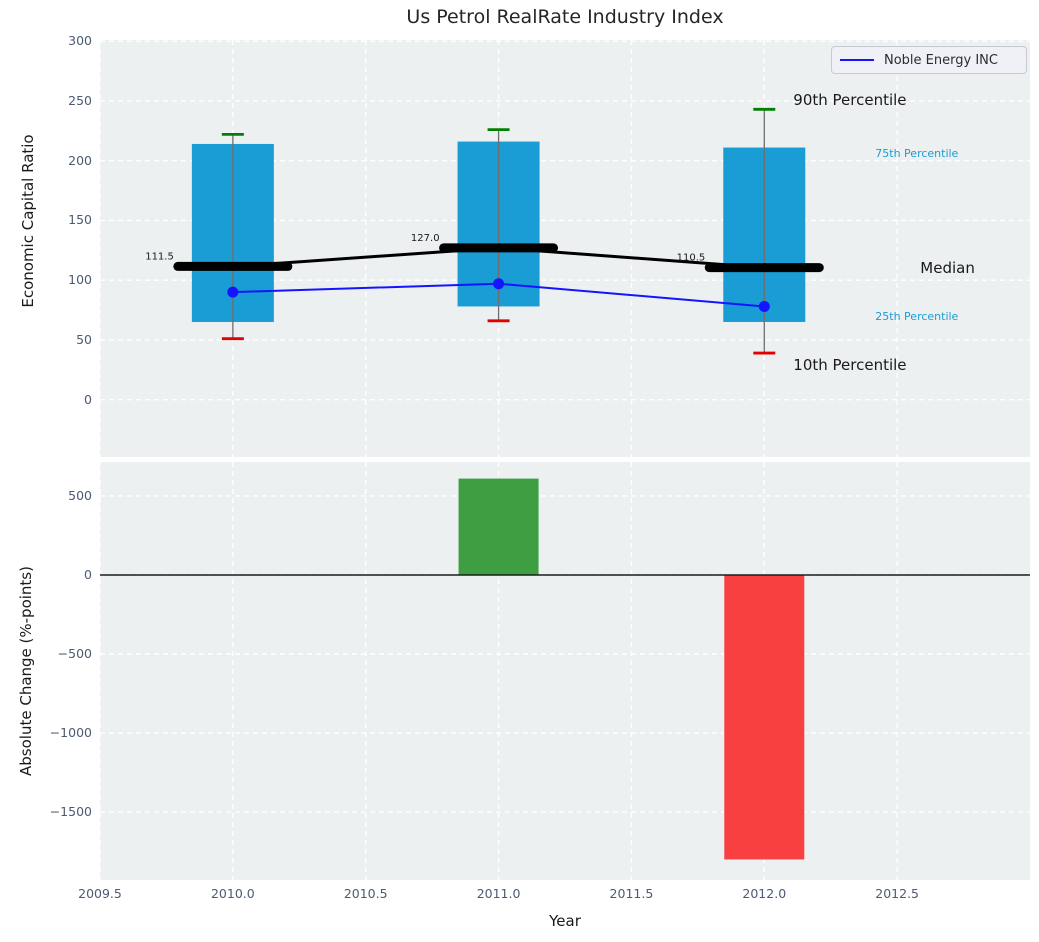 Image resolution: width=1039 pixels, height=942 pixels. Describe the element at coordinates (947, 267) in the screenshot. I see `percentile-label-median: Median` at that location.